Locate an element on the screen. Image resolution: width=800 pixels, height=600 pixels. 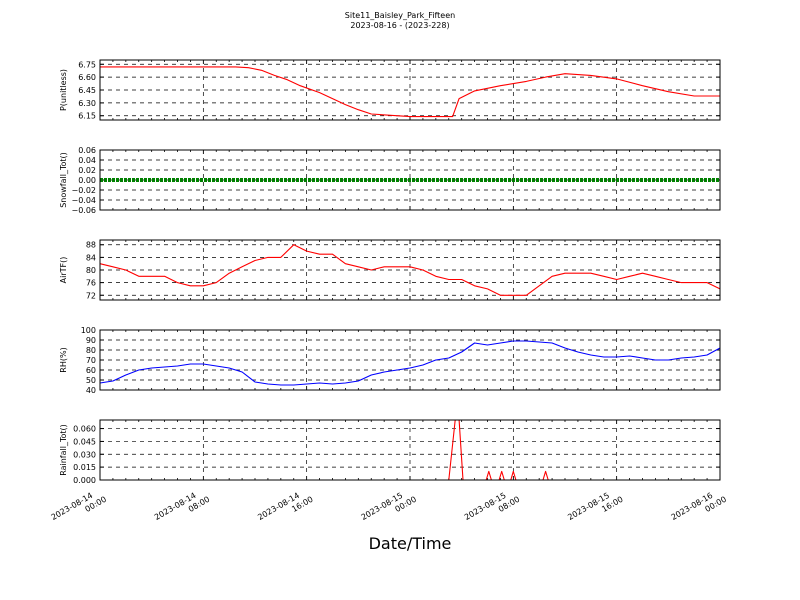
y-tick-label: −0.02 is located at coordinates (83, 190).